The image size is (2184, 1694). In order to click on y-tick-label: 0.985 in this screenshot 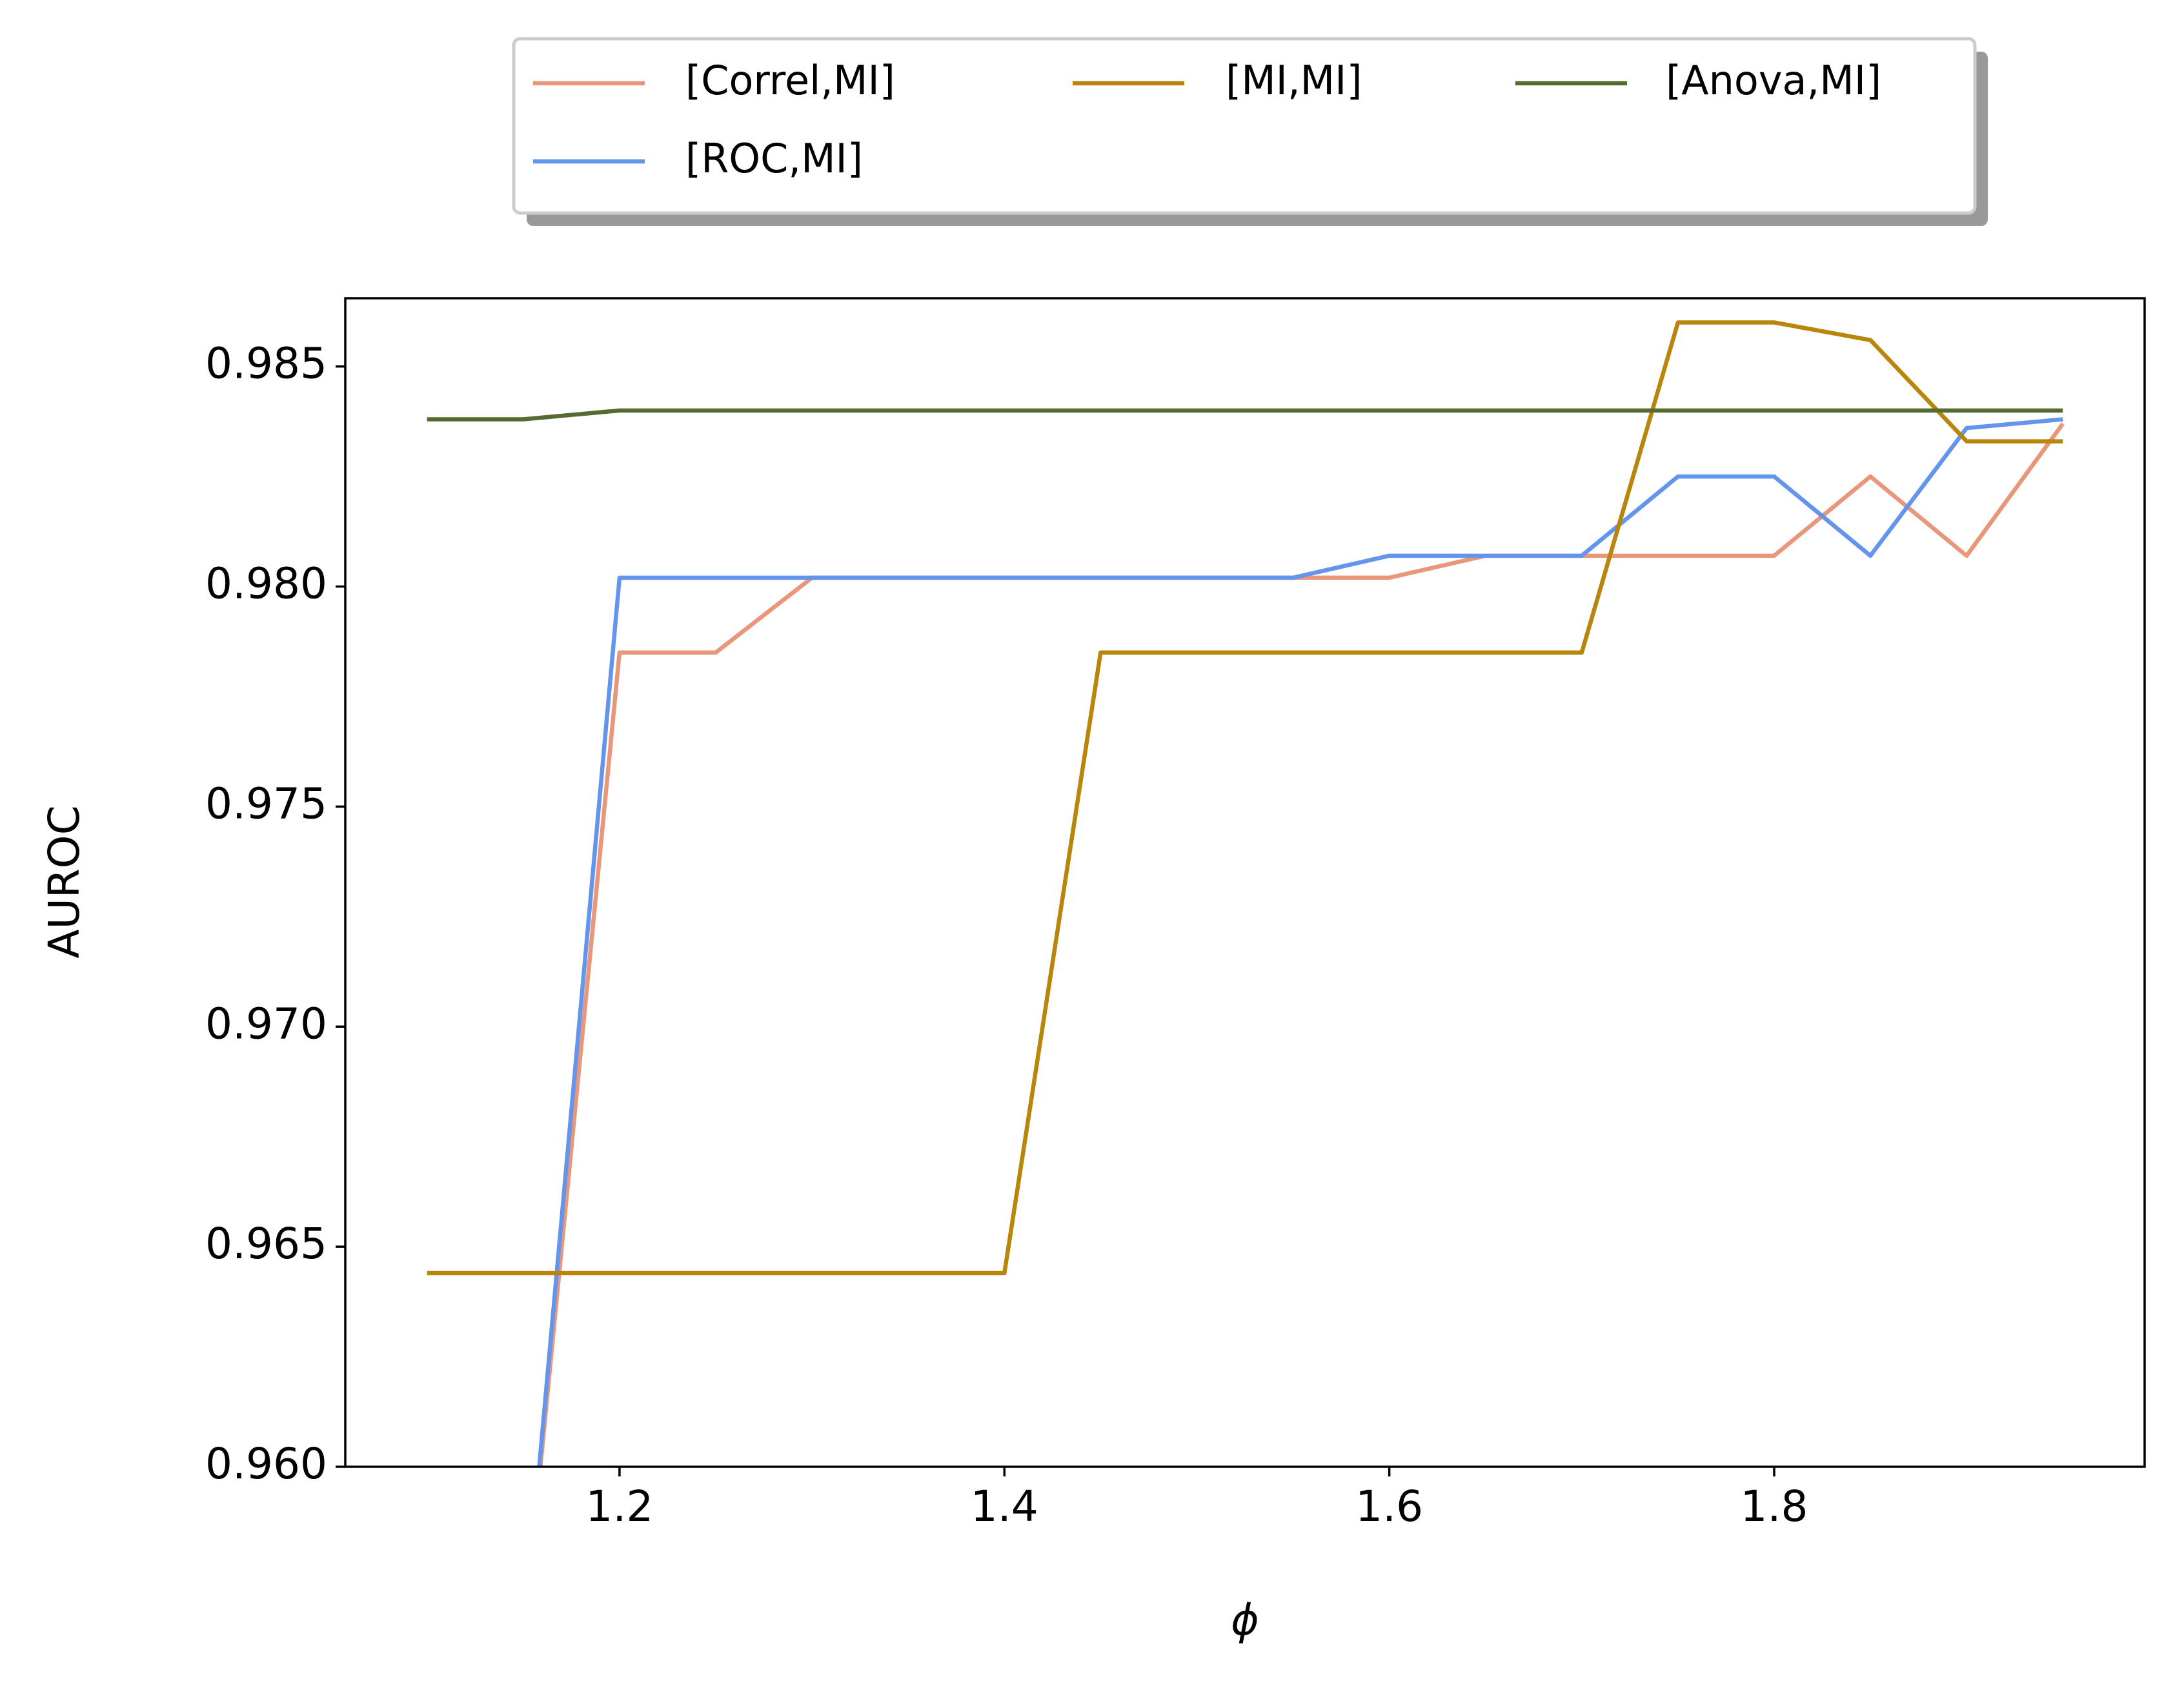, I will do `click(266, 364)`.